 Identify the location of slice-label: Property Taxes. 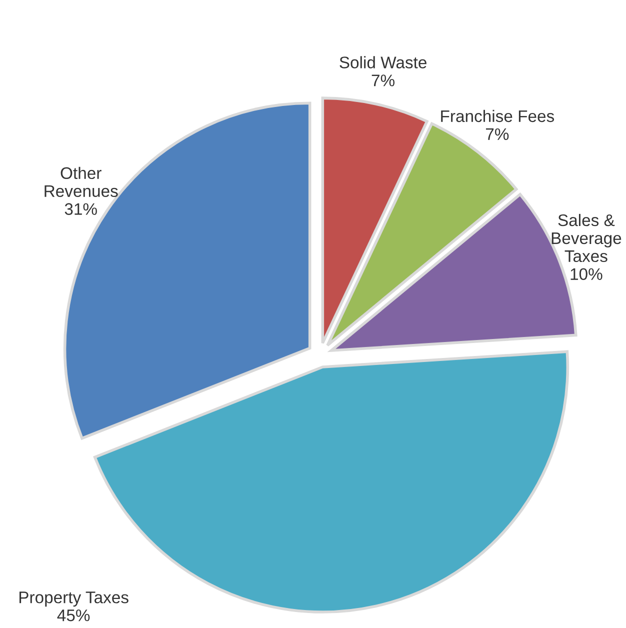
(74, 599).